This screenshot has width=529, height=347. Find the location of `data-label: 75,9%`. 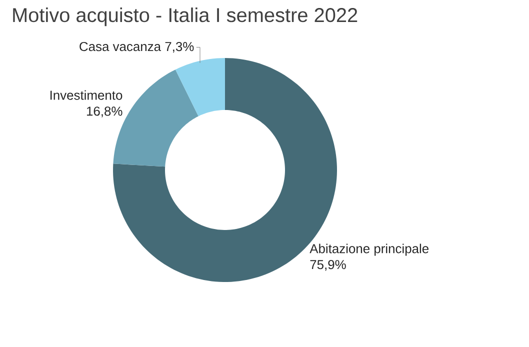

data-label: 75,9% is located at coordinates (328, 265).